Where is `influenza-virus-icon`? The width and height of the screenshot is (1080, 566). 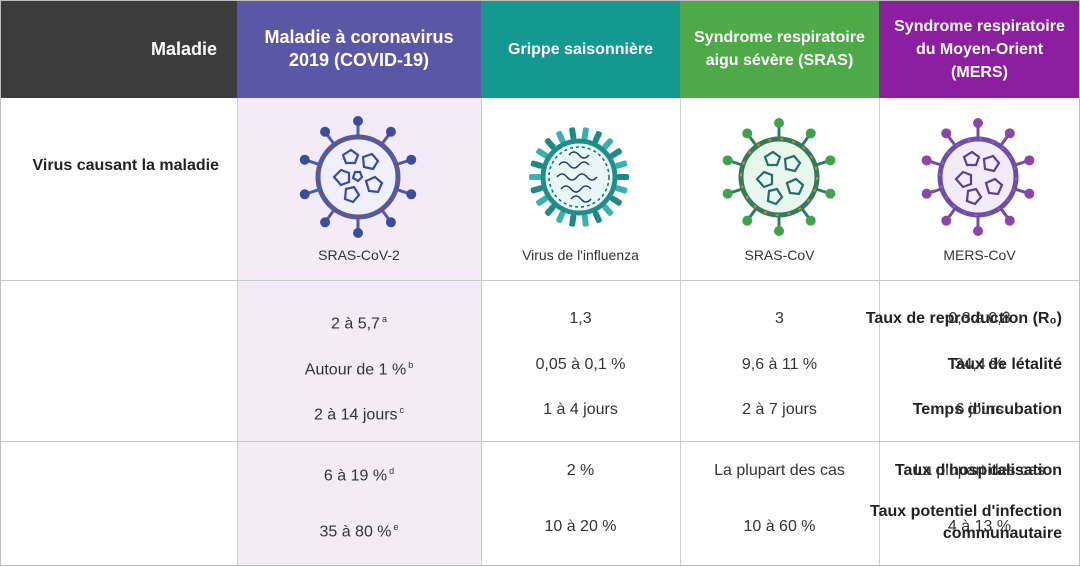
influenza-virus-icon is located at coordinates (579, 177).